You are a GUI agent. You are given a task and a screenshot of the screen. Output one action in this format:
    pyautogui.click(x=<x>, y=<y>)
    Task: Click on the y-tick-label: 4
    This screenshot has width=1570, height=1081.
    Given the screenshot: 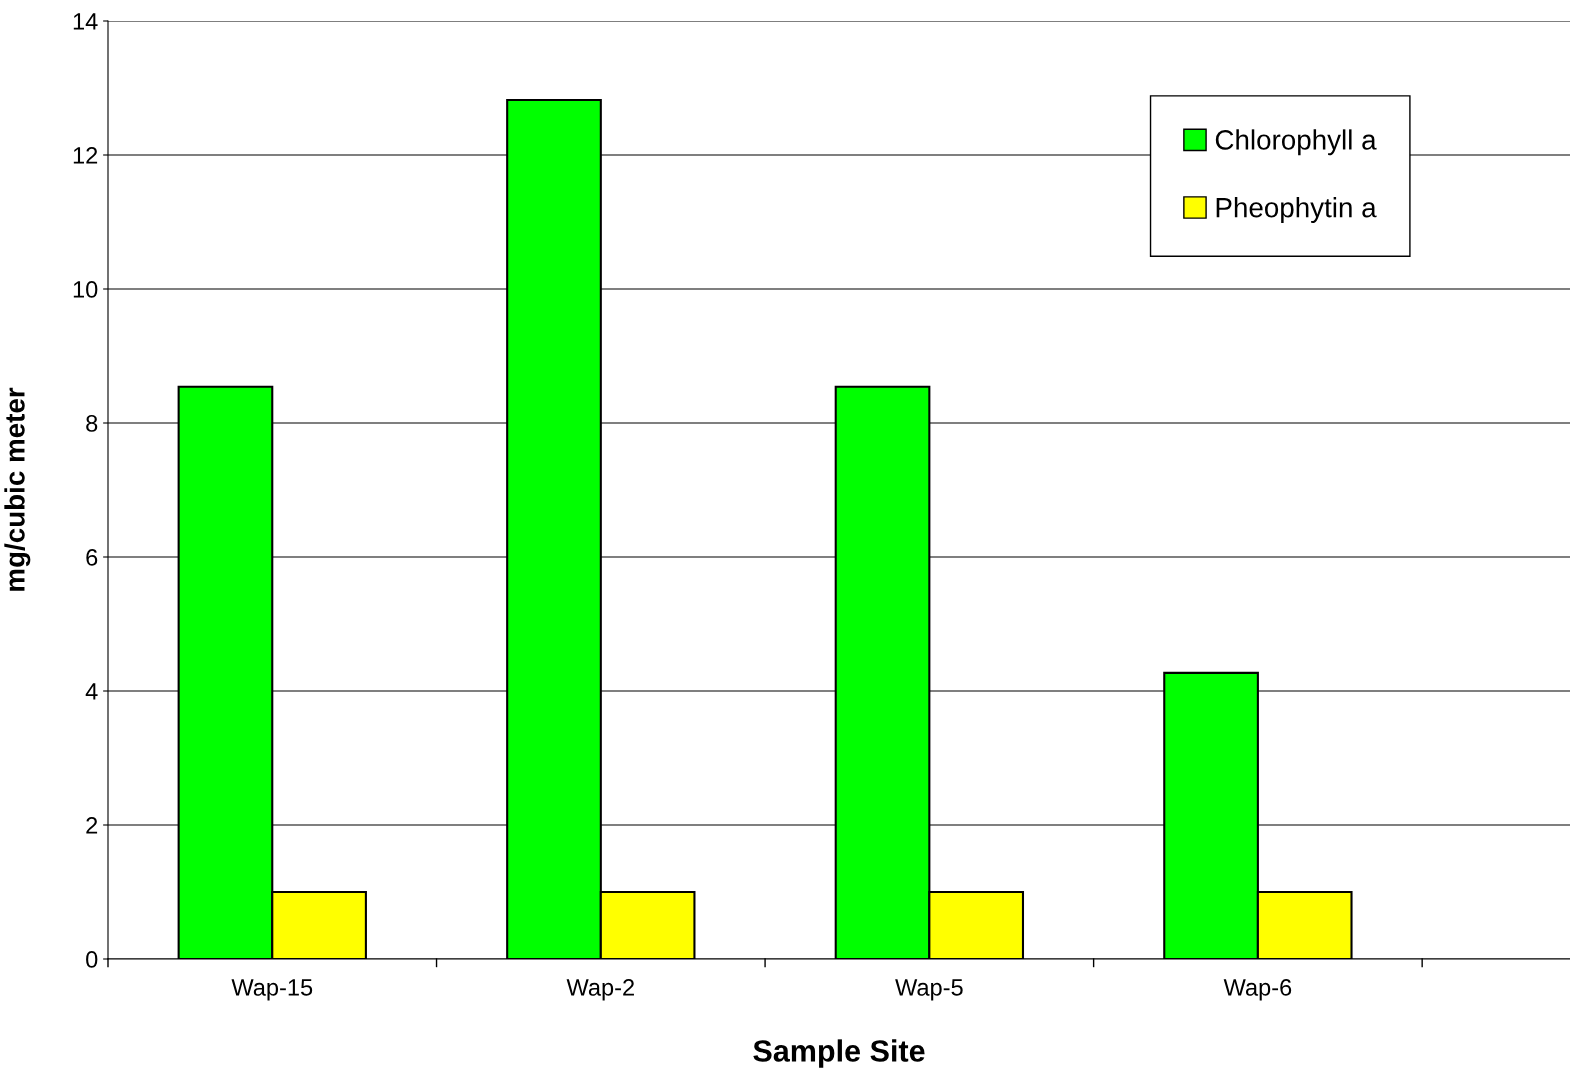 What is the action you would take?
    pyautogui.click(x=91, y=691)
    